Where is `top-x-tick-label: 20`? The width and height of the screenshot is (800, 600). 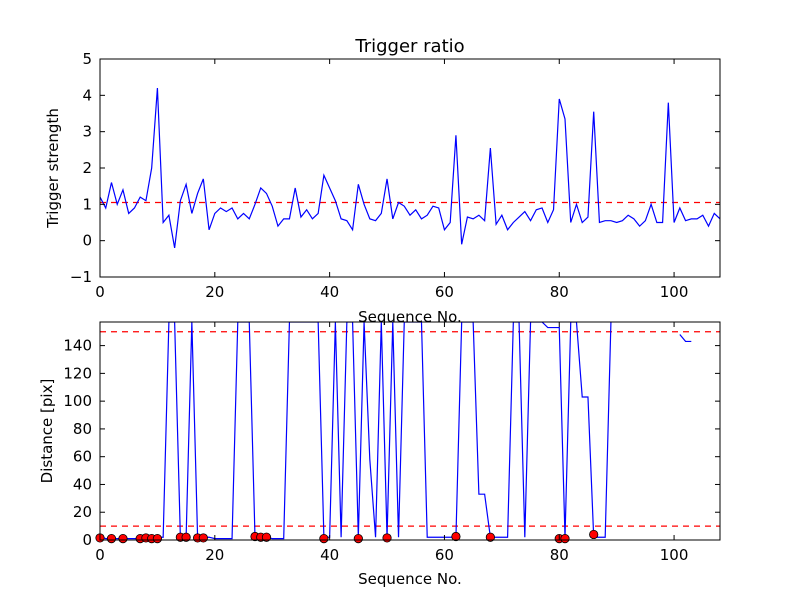 top-x-tick-label: 20 is located at coordinates (214, 292).